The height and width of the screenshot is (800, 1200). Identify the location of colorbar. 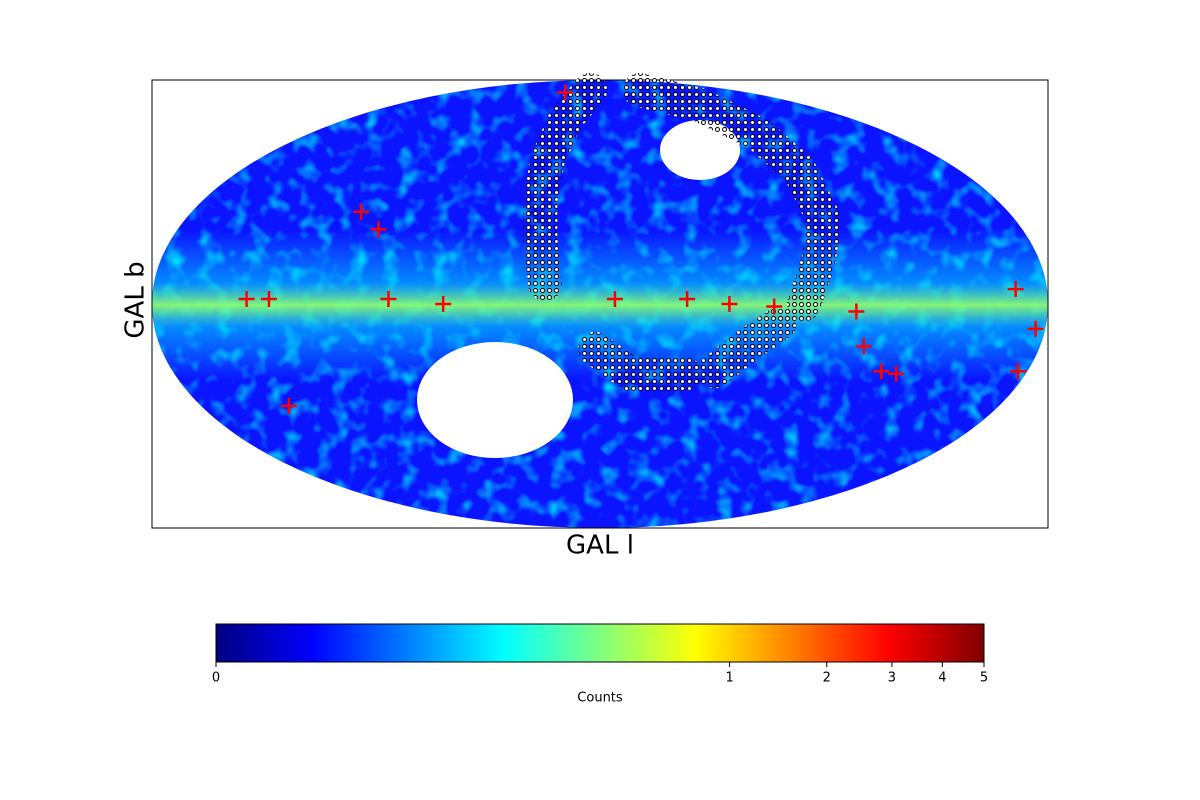
(600, 643).